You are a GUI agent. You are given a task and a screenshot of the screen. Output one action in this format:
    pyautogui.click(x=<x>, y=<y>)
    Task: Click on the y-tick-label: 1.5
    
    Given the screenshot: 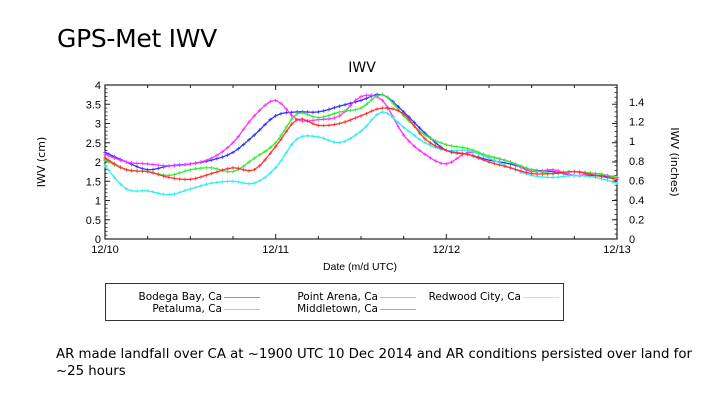 What is the action you would take?
    pyautogui.click(x=93, y=182)
    